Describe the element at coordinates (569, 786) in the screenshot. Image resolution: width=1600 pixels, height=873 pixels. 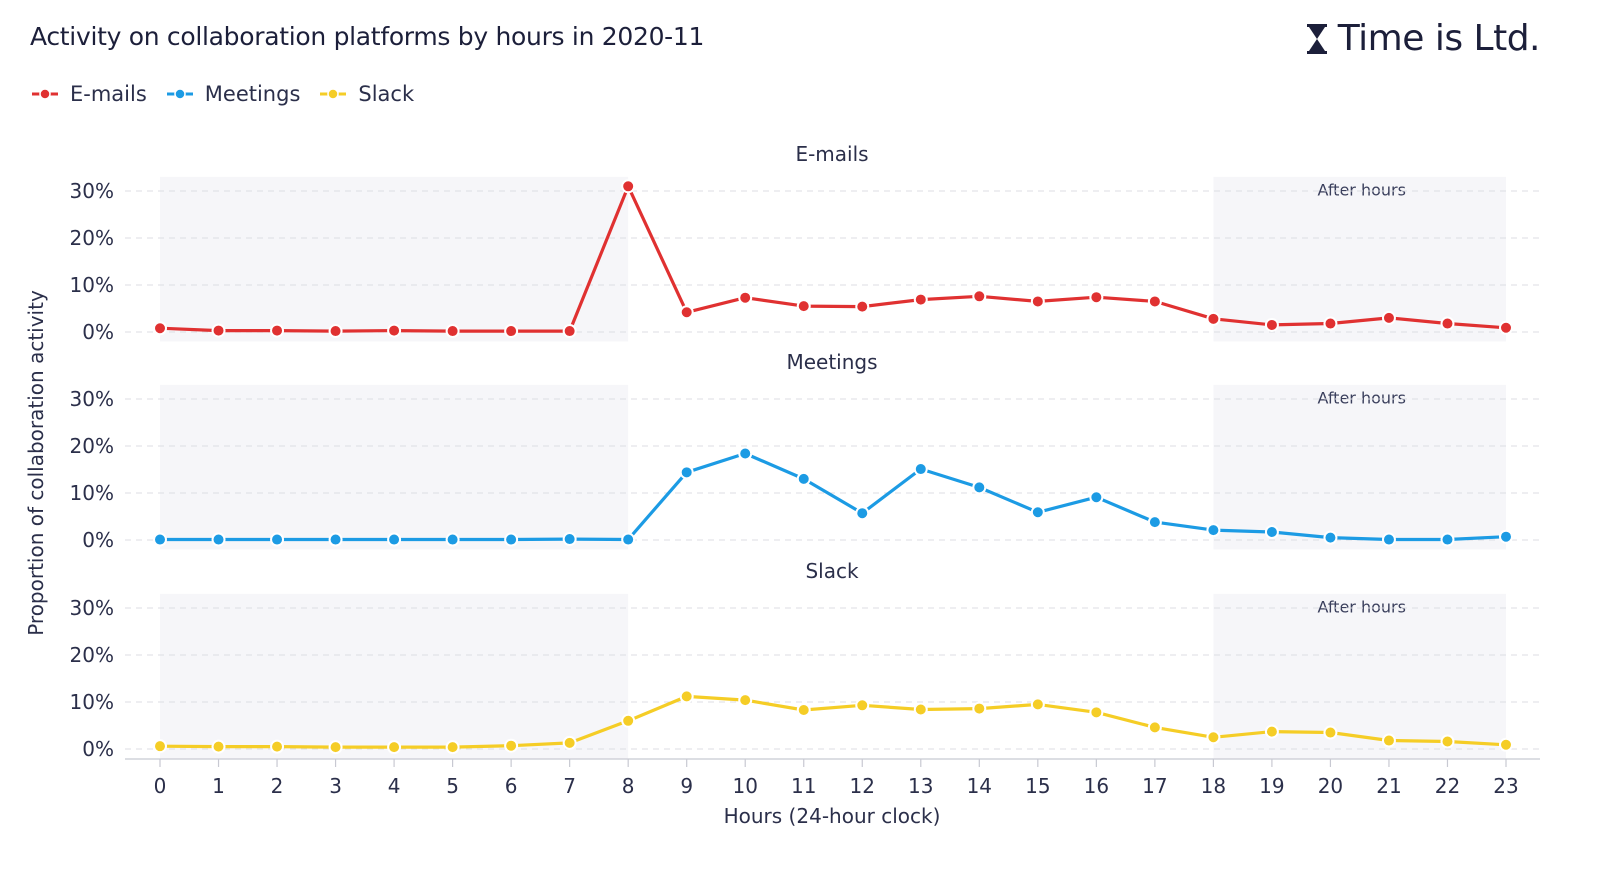
I see `x-tick-label-7: 7` at that location.